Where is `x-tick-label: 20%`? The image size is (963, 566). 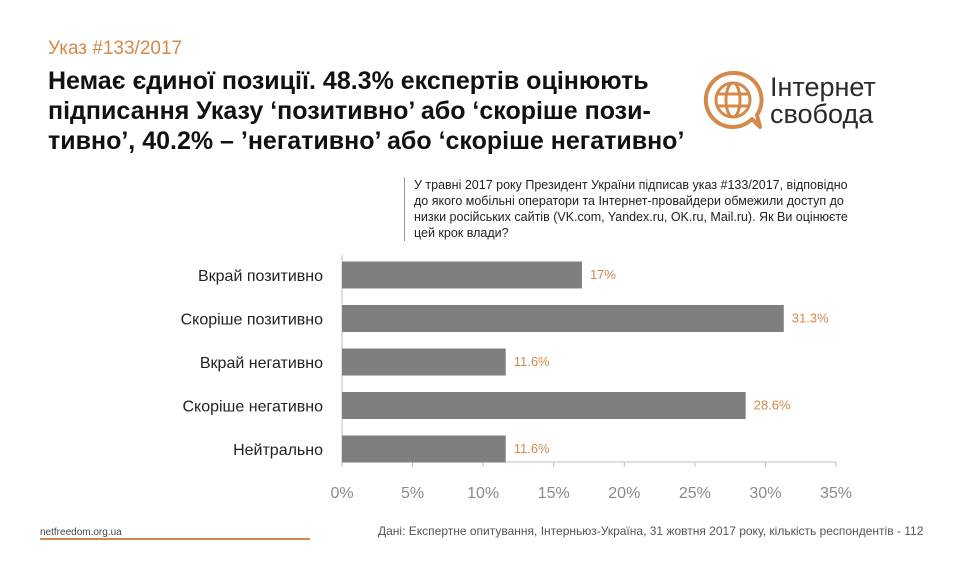
x-tick-label: 20% is located at coordinates (624, 493).